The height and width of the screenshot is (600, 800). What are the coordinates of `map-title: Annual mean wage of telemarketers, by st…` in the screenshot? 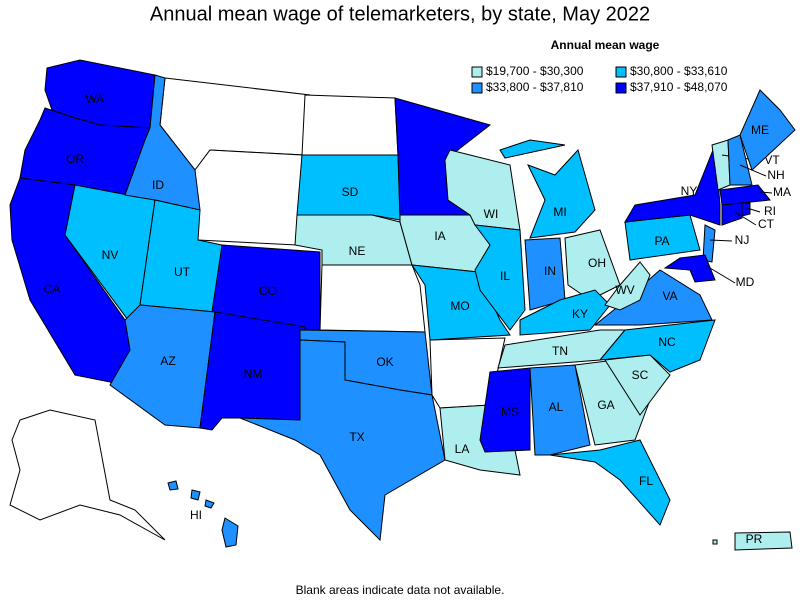 It's located at (400, 14).